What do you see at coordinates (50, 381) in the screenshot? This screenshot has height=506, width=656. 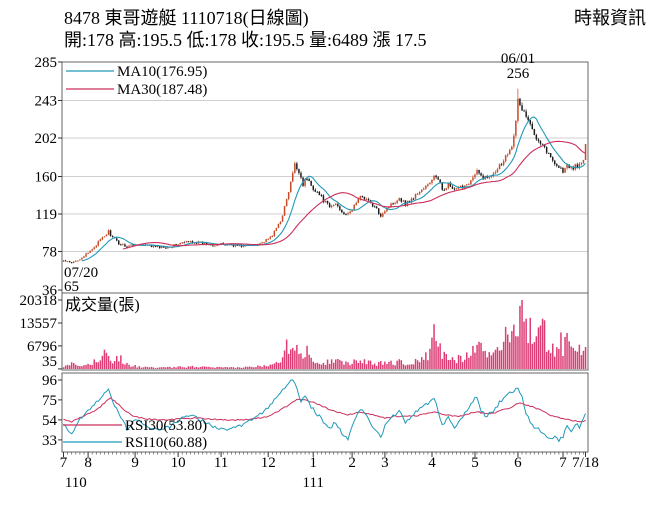 I see `rsi-tick-label: 96` at bounding box center [50, 381].